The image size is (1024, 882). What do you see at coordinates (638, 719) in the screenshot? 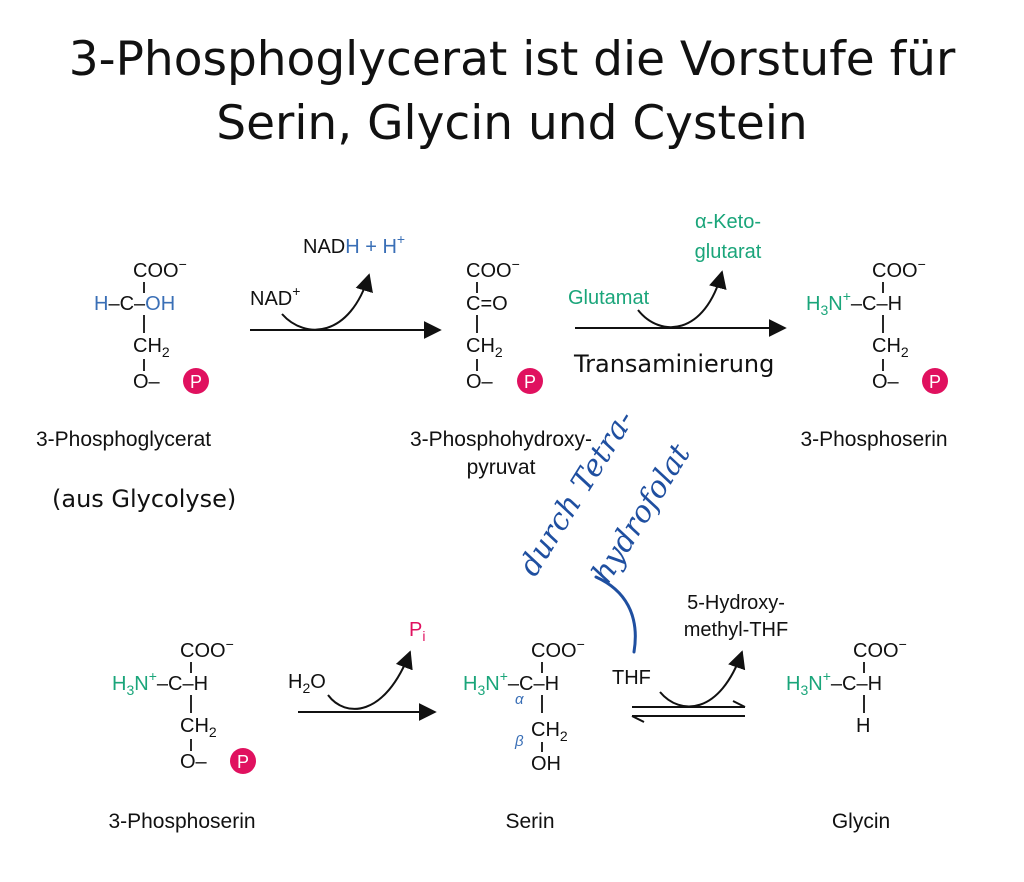
I see `reverse-arrowhead` at bounding box center [638, 719].